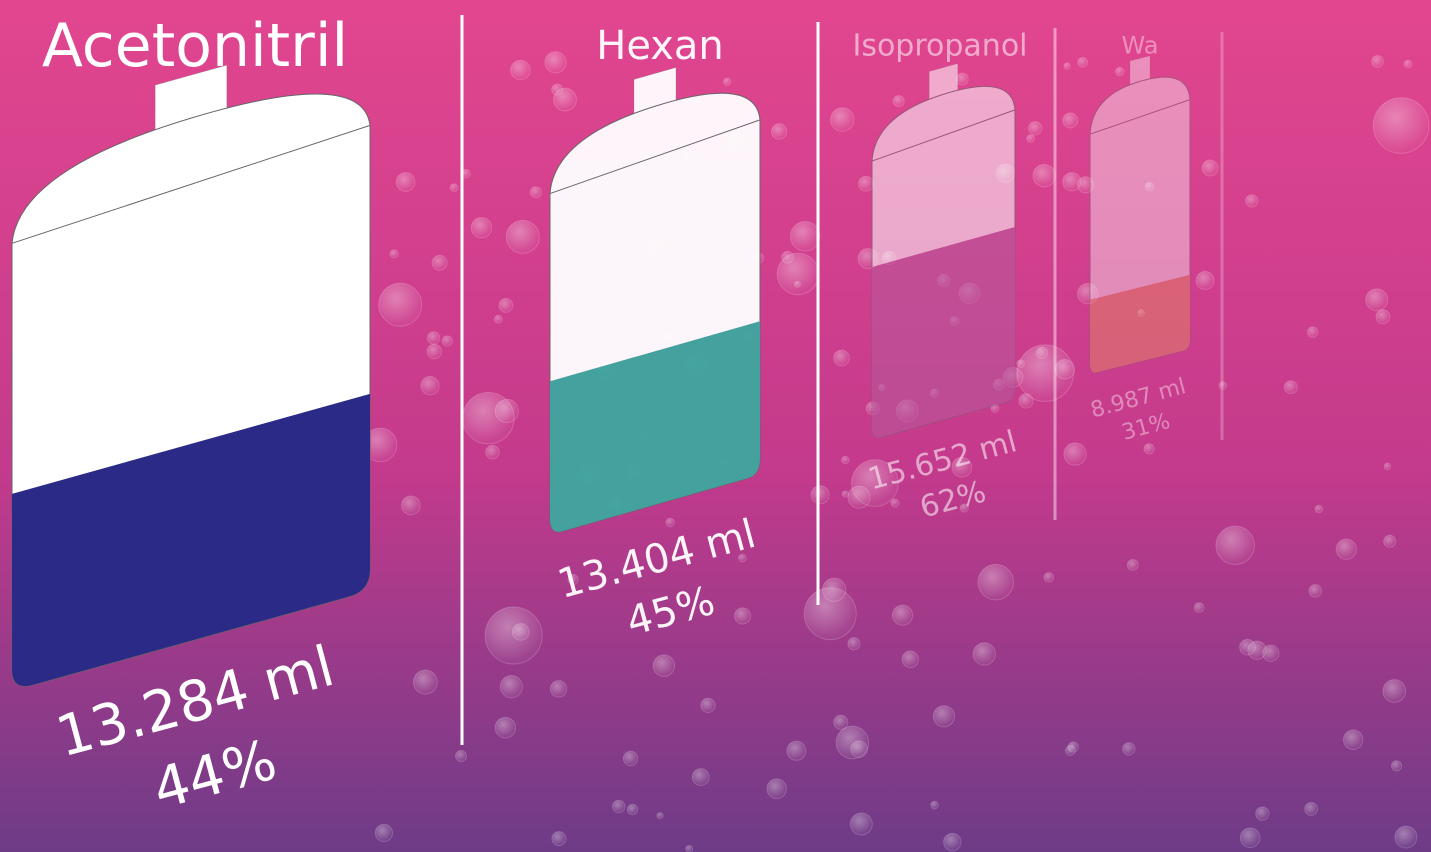 The width and height of the screenshot is (1431, 852). What do you see at coordinates (660, 46) in the screenshot?
I see `bottle-title: Hexan` at bounding box center [660, 46].